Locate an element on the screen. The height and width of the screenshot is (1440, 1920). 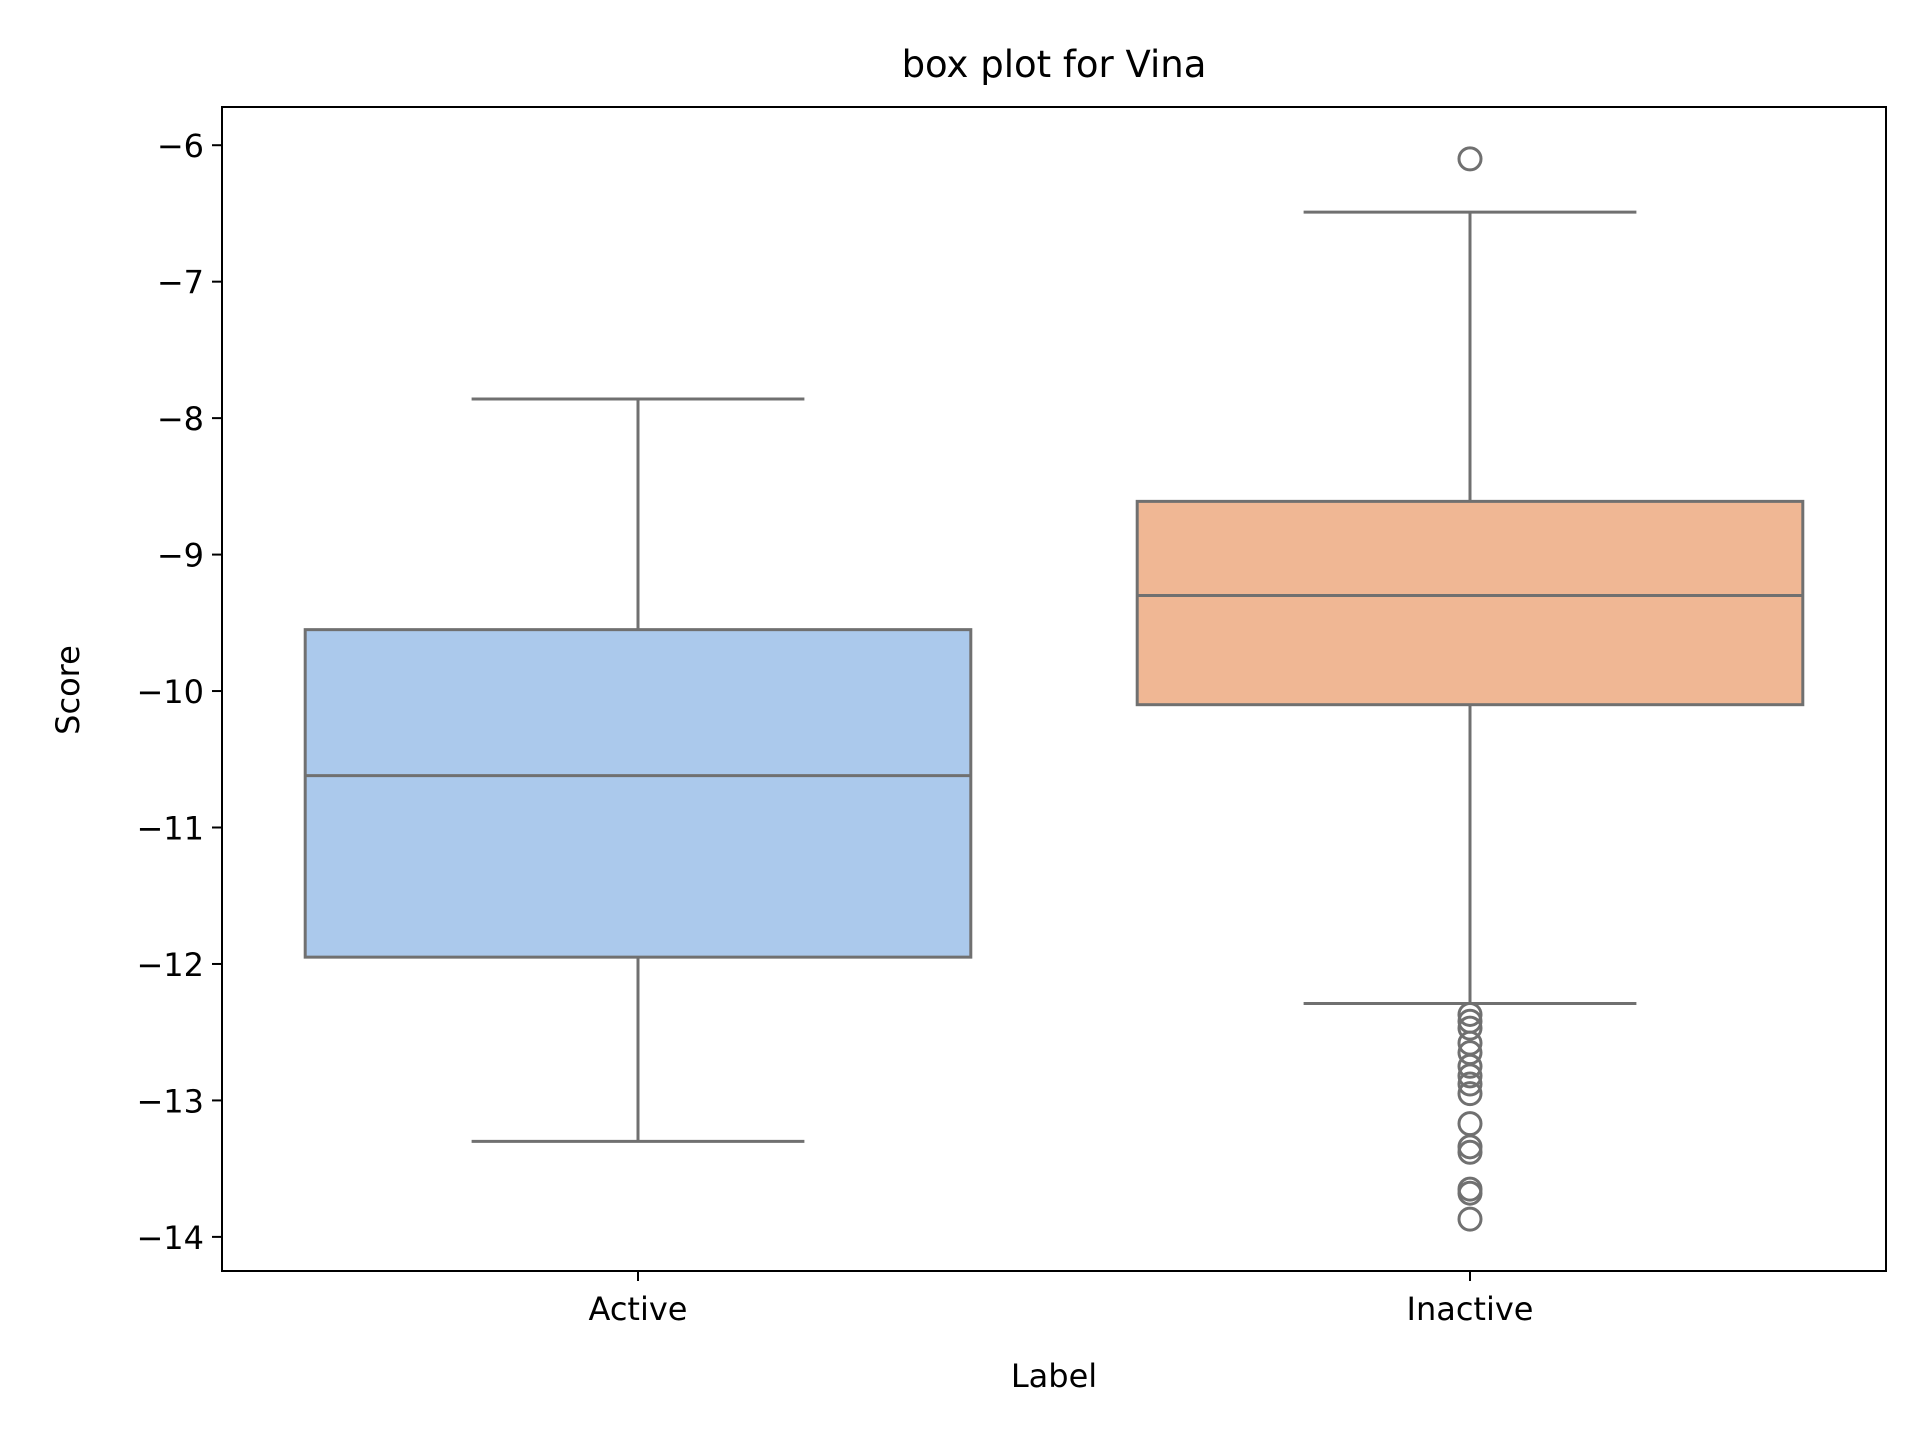
y-tick-label: −13 is located at coordinates (170, 1101).